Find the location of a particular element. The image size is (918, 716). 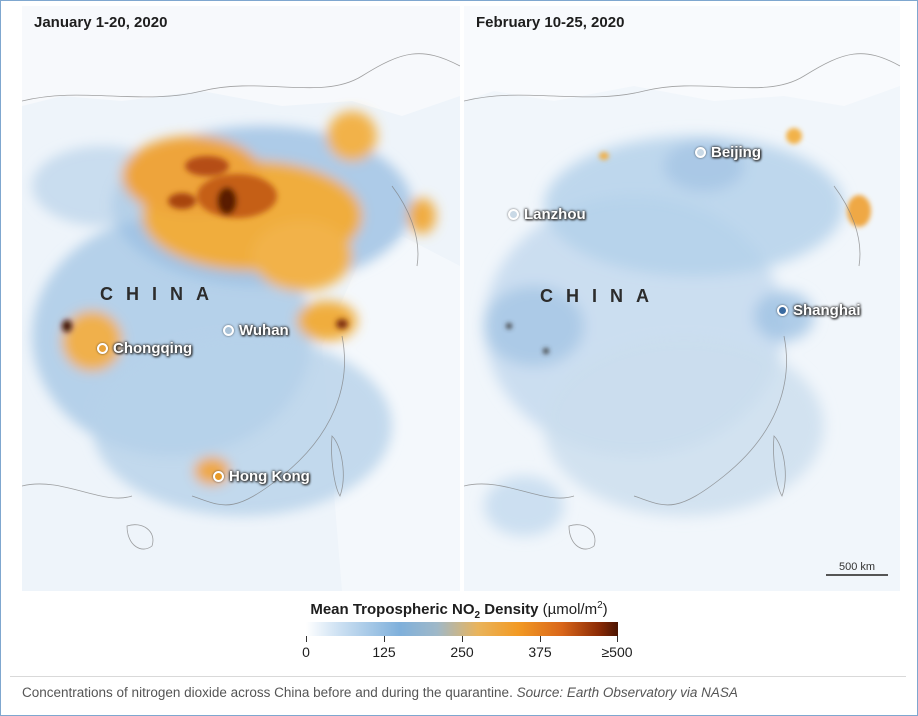

legend-title-subscript: 2 is located at coordinates (477, 615).